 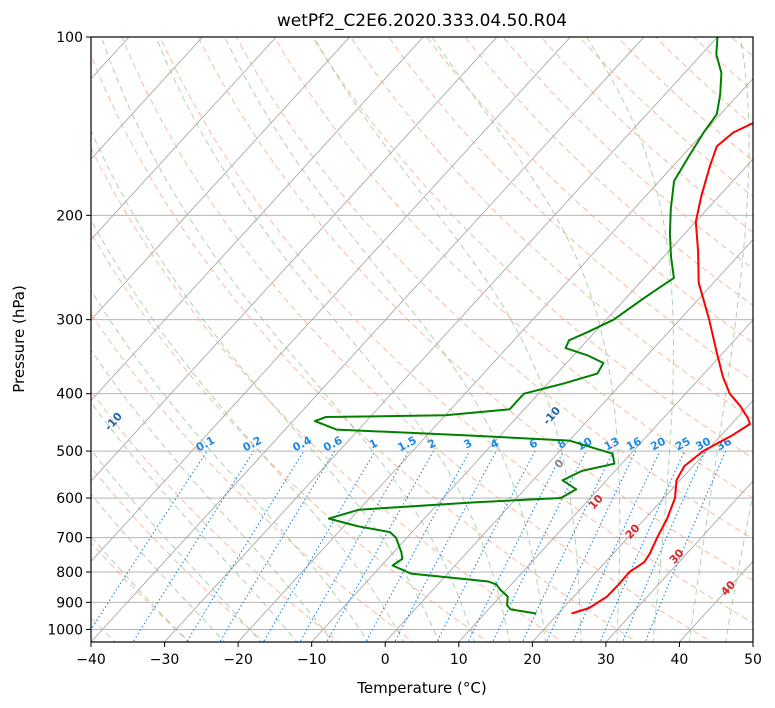 I want to click on y-axis-label: Pressure (hPa), so click(x=19, y=339).